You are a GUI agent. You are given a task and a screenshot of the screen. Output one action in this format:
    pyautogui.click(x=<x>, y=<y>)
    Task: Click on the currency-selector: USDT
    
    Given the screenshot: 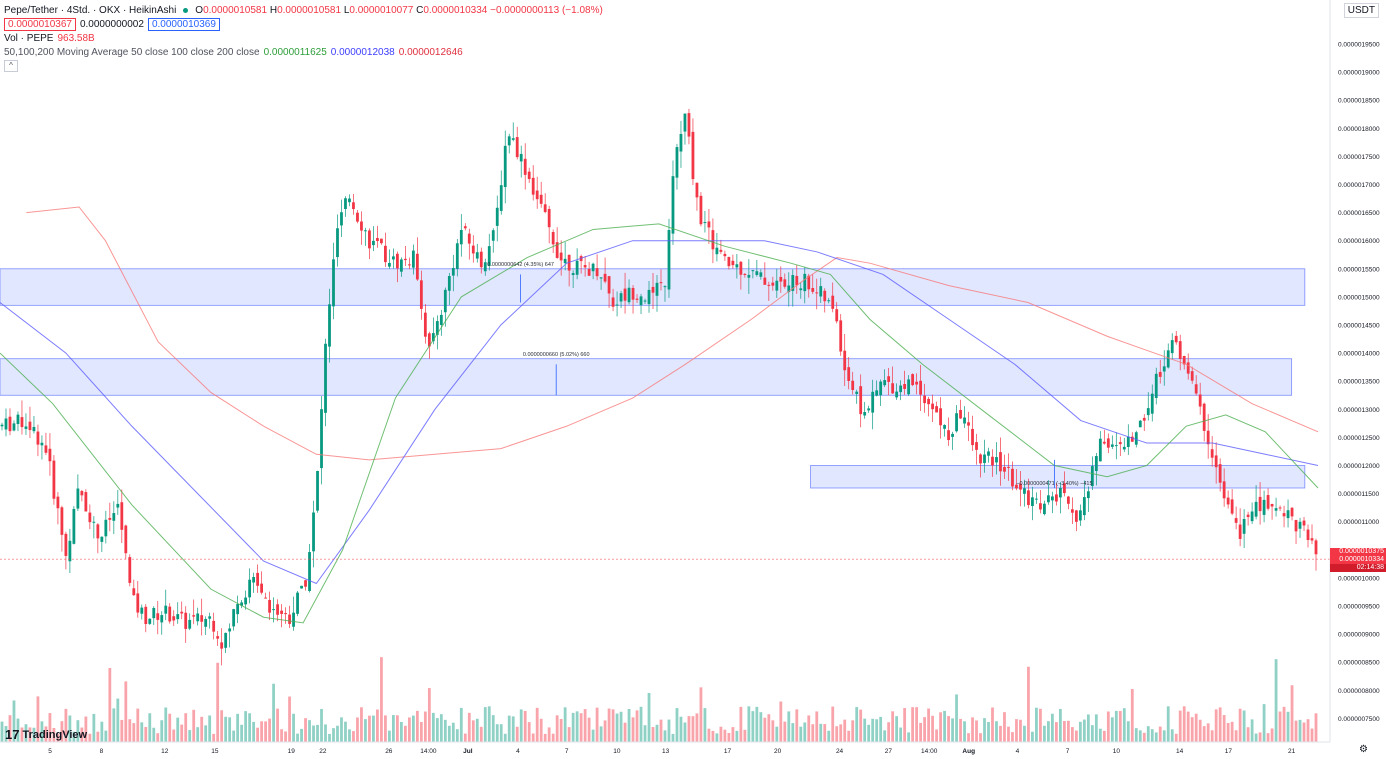 What is the action you would take?
    pyautogui.click(x=1361, y=10)
    